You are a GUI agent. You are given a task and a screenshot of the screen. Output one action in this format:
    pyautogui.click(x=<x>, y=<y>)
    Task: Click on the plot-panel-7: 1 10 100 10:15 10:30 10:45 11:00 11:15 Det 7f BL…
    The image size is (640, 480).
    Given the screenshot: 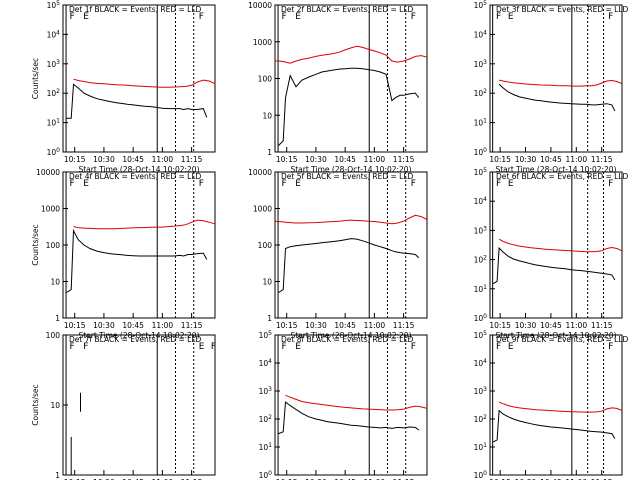 What is the action you would take?
    pyautogui.click(x=123, y=405)
    